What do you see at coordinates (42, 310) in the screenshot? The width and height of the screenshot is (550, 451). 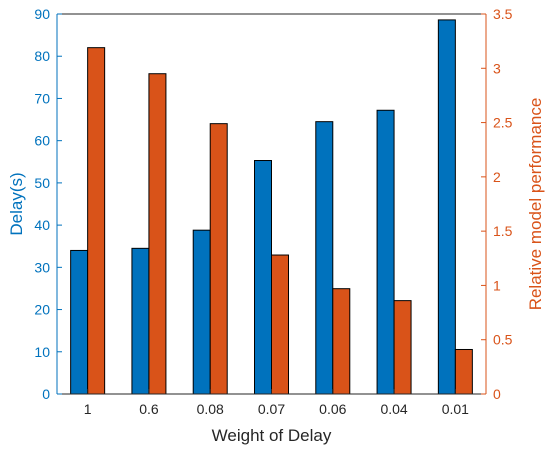 I see `y-tick-label-left: 20` at bounding box center [42, 310].